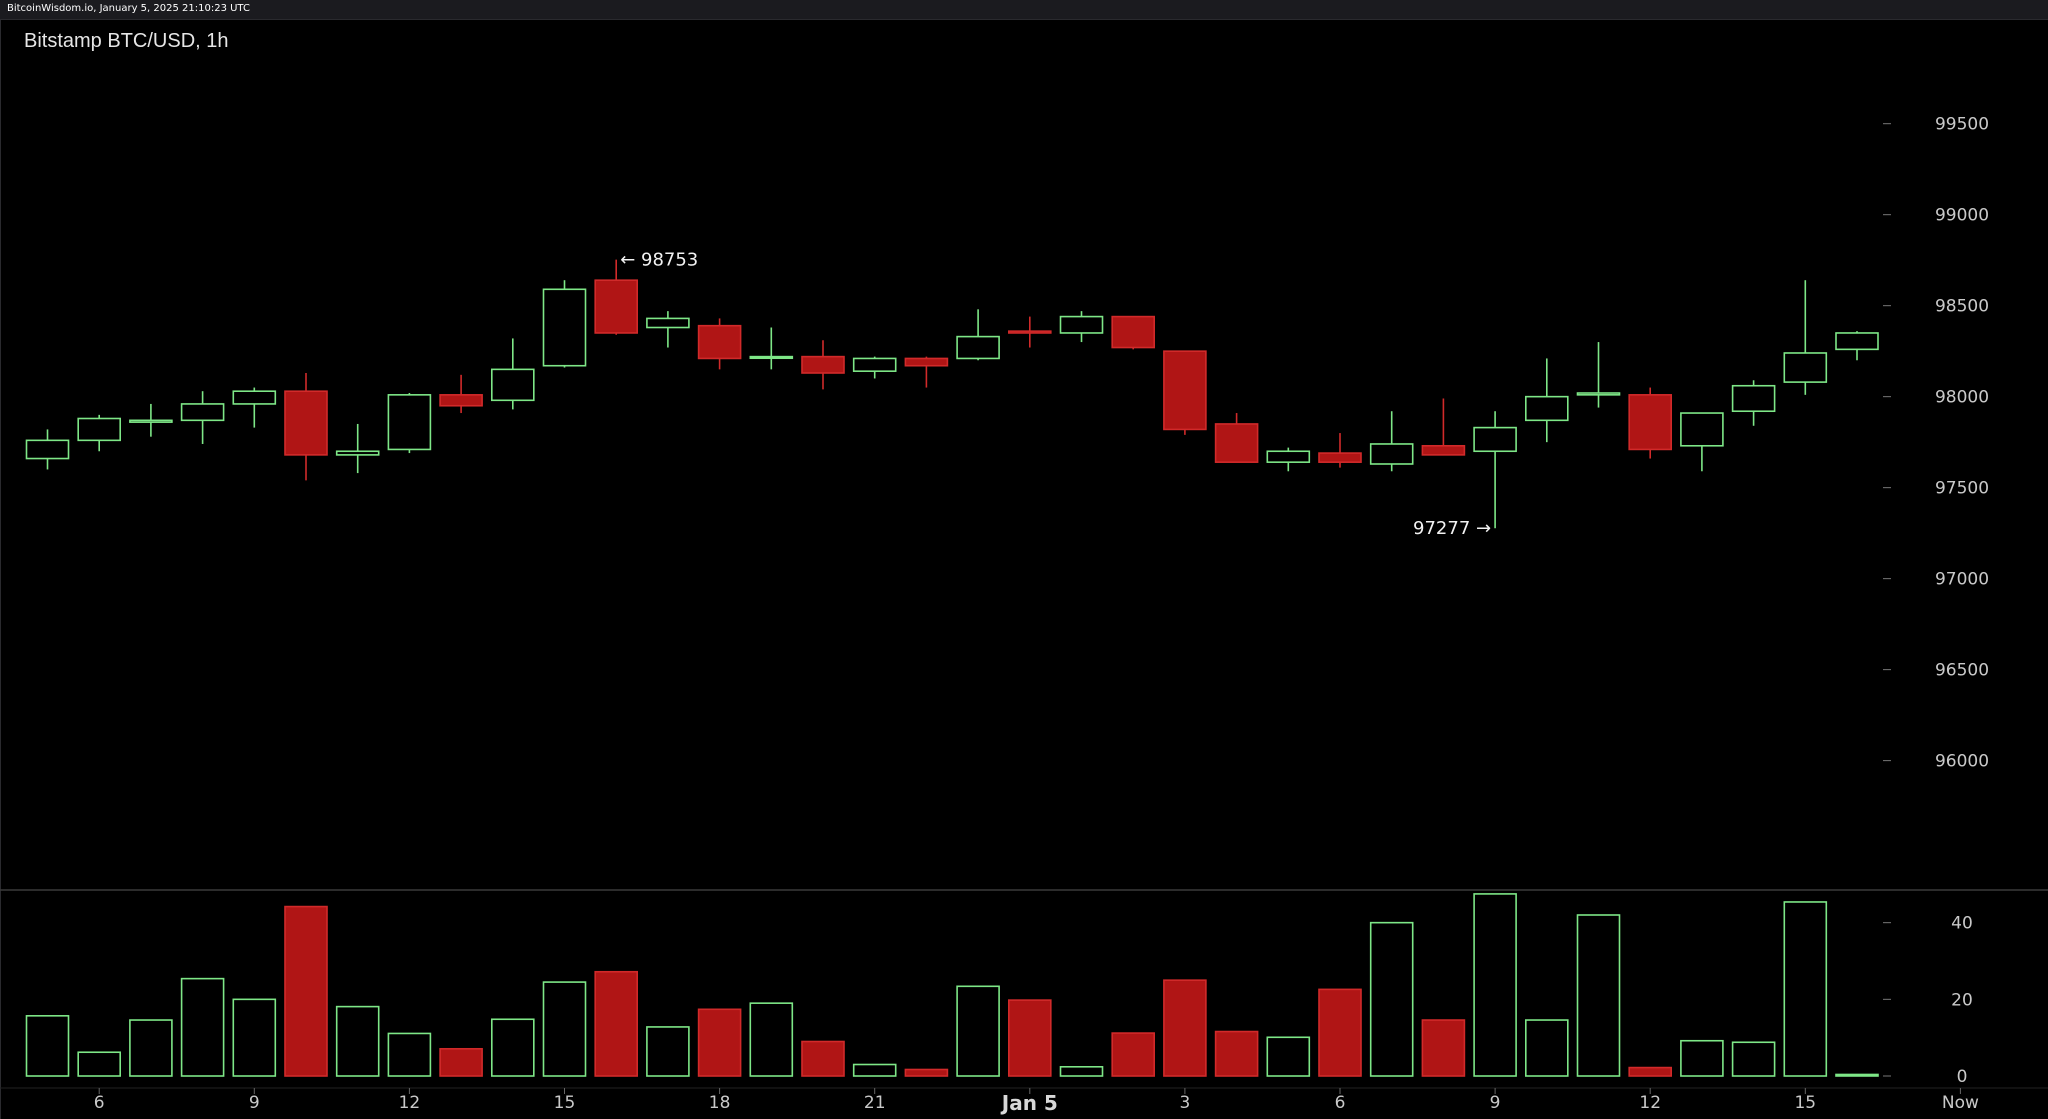 The height and width of the screenshot is (1119, 2048). I want to click on price-tick-label: 97500, so click(1962, 489).